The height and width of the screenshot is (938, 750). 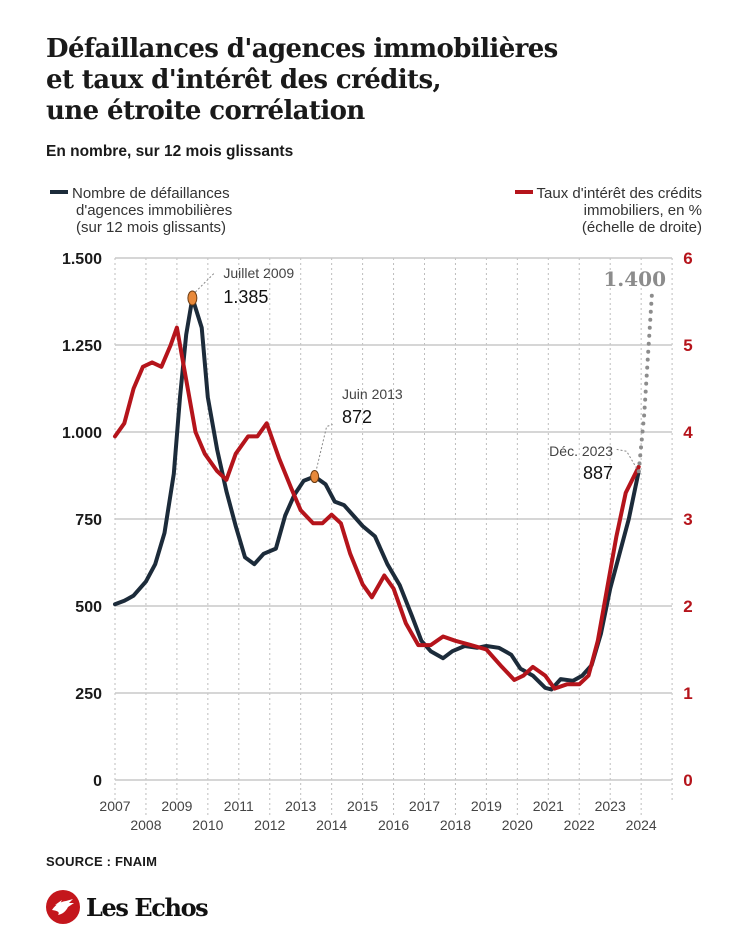 I want to click on legend-right-line-3: (échelle de droite), so click(x=641, y=227).